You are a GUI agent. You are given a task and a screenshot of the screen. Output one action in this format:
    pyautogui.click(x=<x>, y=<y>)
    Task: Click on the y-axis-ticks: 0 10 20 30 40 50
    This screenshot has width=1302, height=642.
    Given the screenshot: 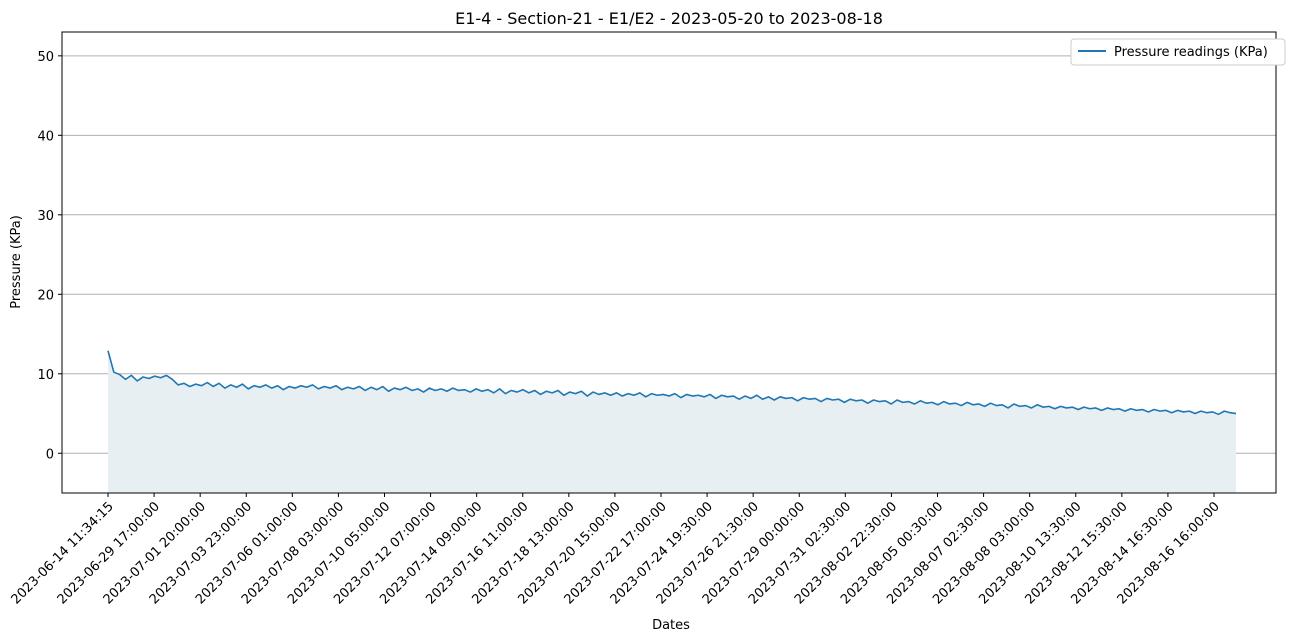 What is the action you would take?
    pyautogui.click(x=49, y=256)
    